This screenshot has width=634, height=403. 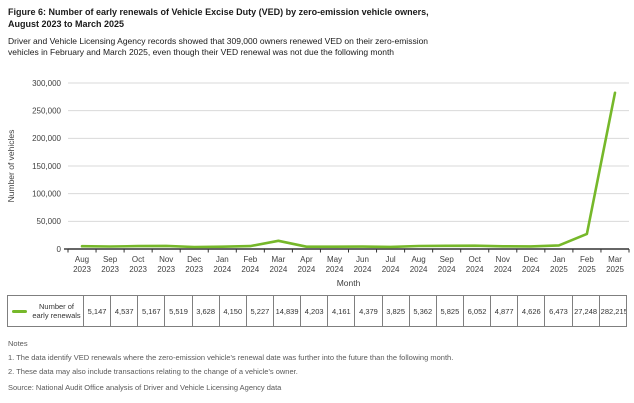 I want to click on value-cell: 5,227, so click(x=259, y=311).